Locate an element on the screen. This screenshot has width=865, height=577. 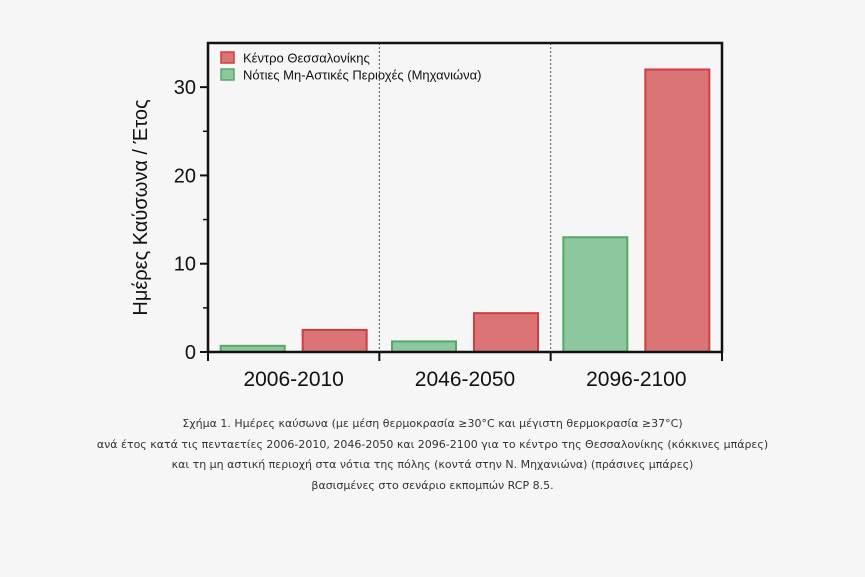
y-tick-label: 10 is located at coordinates (185, 265).